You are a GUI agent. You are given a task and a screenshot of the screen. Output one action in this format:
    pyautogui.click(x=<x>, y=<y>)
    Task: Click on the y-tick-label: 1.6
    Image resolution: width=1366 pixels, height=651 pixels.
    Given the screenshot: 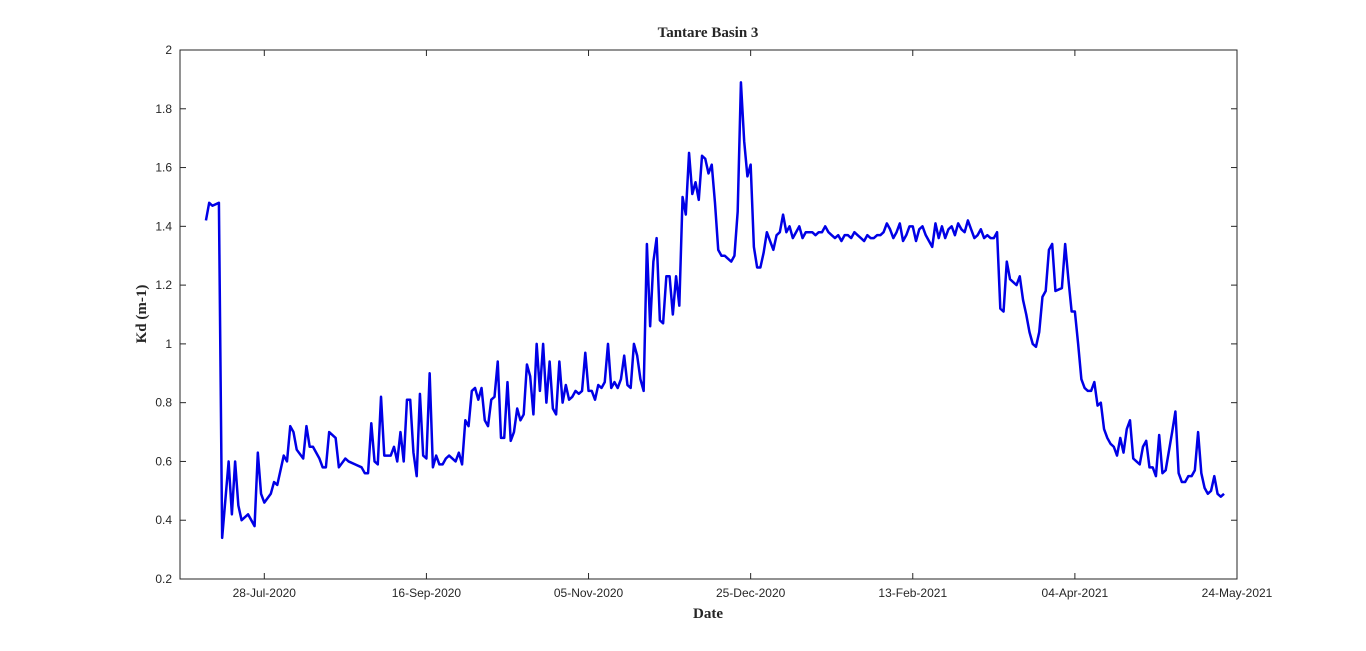 What is the action you would take?
    pyautogui.click(x=163, y=168)
    